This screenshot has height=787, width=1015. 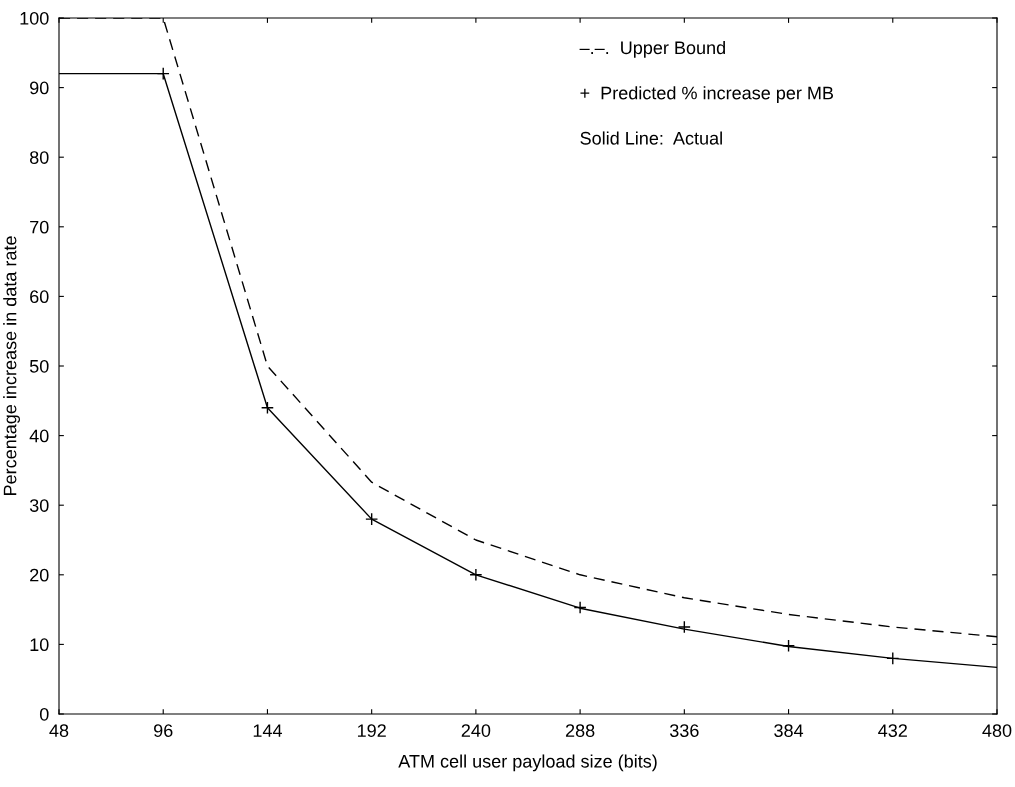 I want to click on annotation: + Predicted % increase per MB, so click(x=707, y=94).